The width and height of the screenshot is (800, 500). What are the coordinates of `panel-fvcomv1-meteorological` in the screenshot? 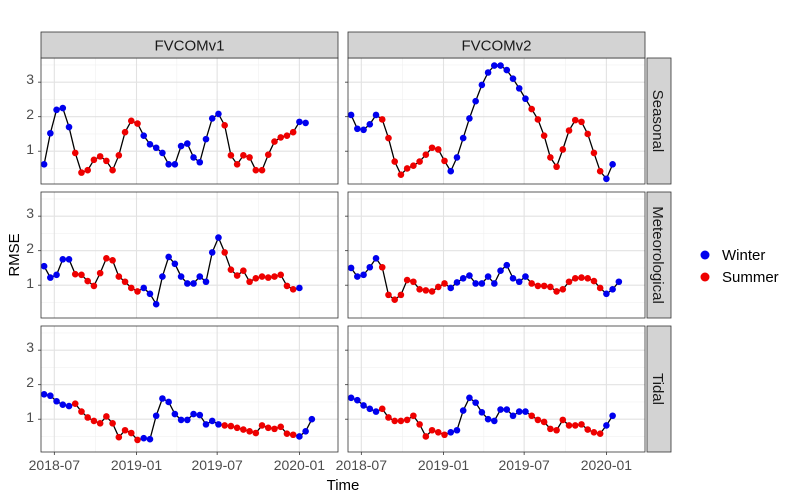 It's located at (188, 255).